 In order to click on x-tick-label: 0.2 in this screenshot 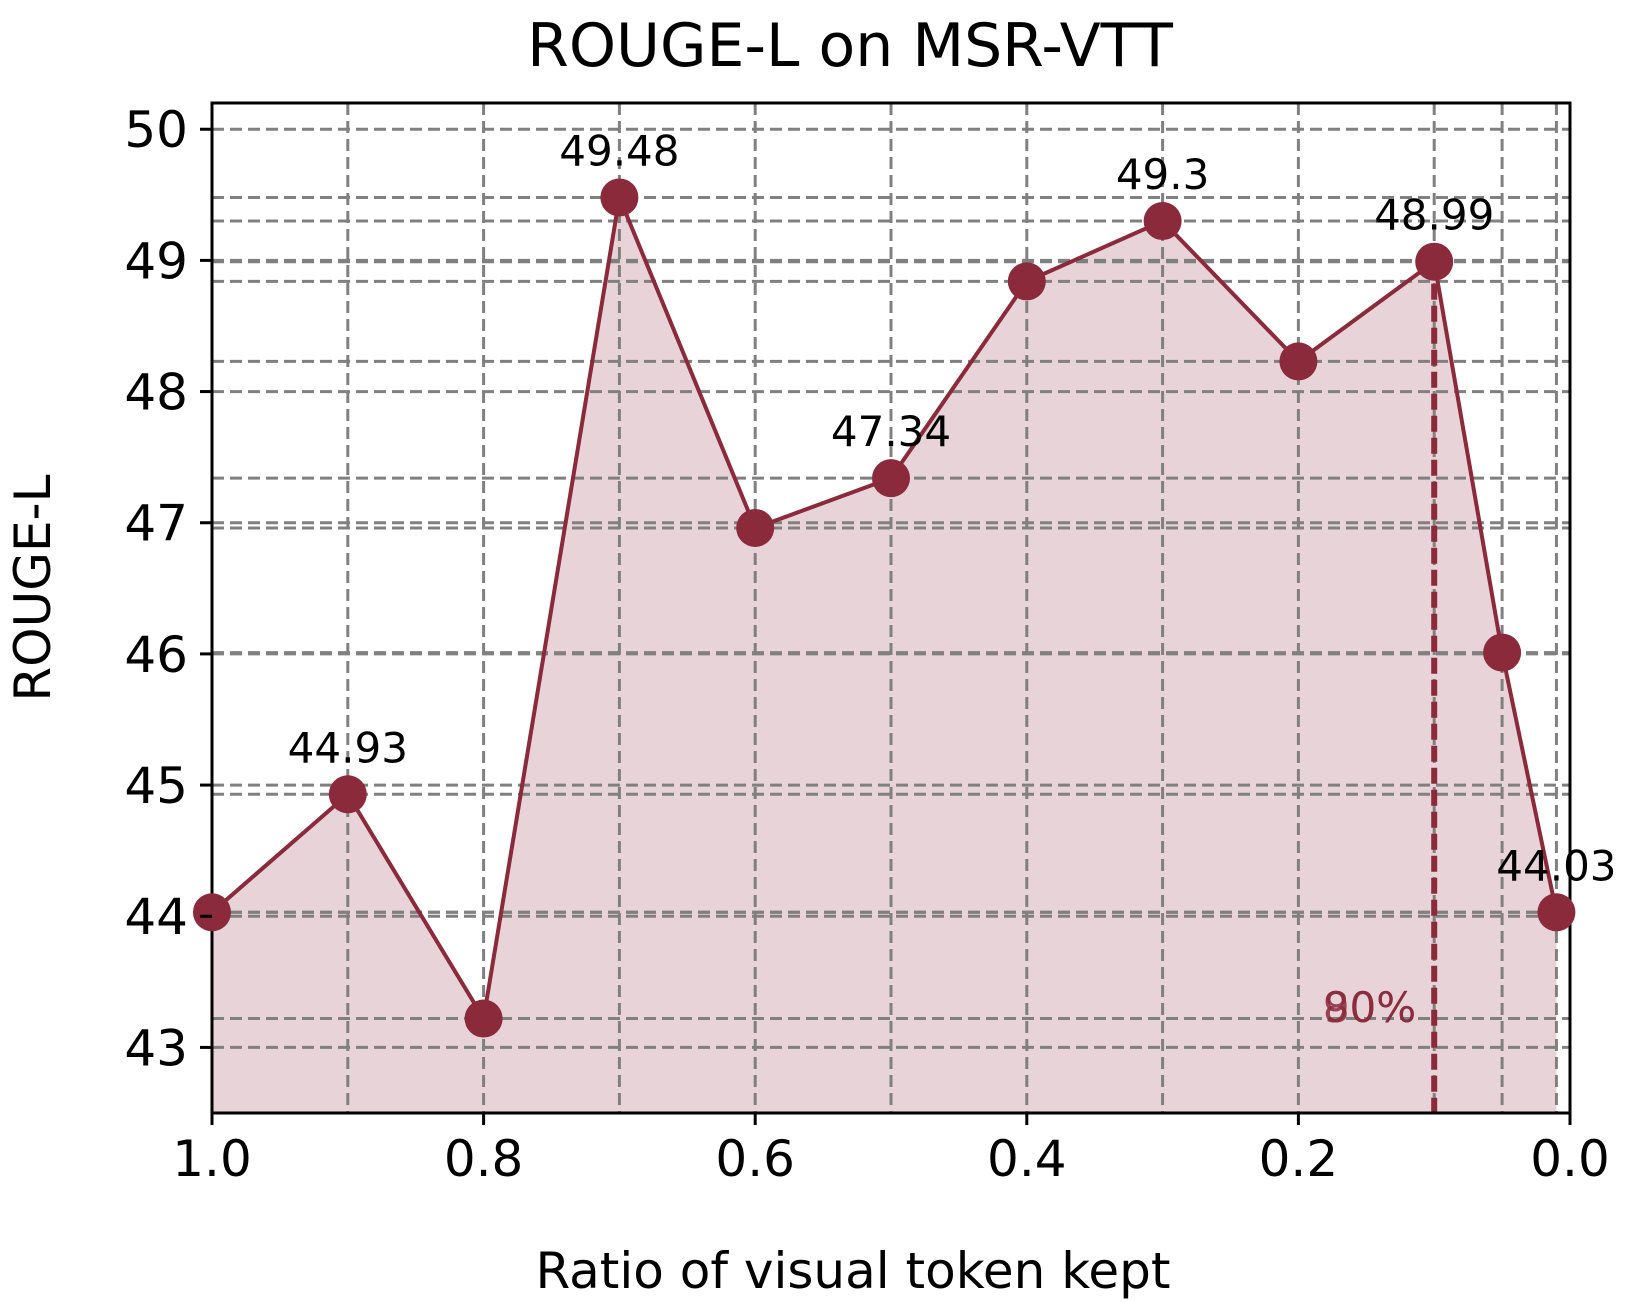, I will do `click(1299, 1159)`.